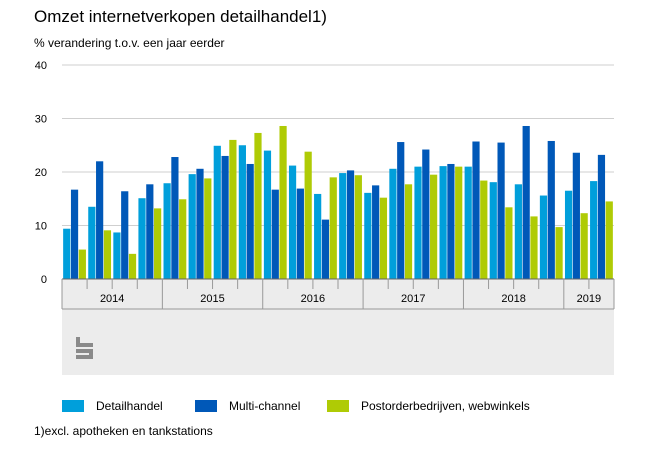 Image resolution: width=650 pixels, height=450 pixels. What do you see at coordinates (123, 431) in the screenshot?
I see `footnote: 1)excl. apotheken en tankstations` at bounding box center [123, 431].